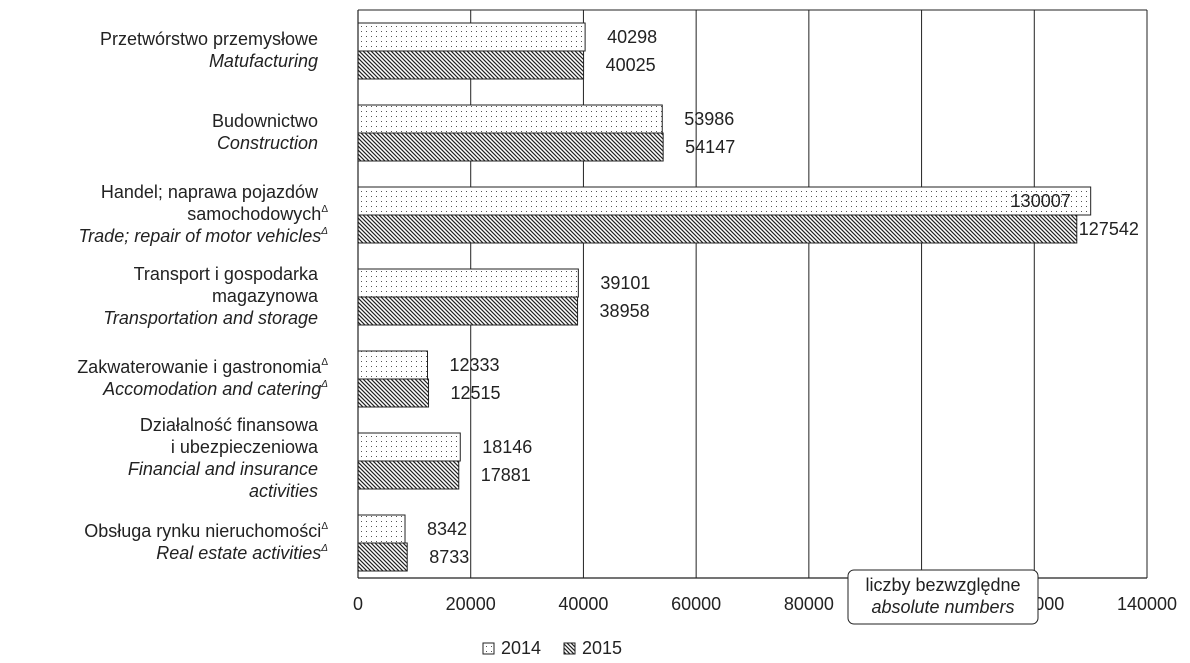  I want to click on legend-label-2014: 2014, so click(521, 648).